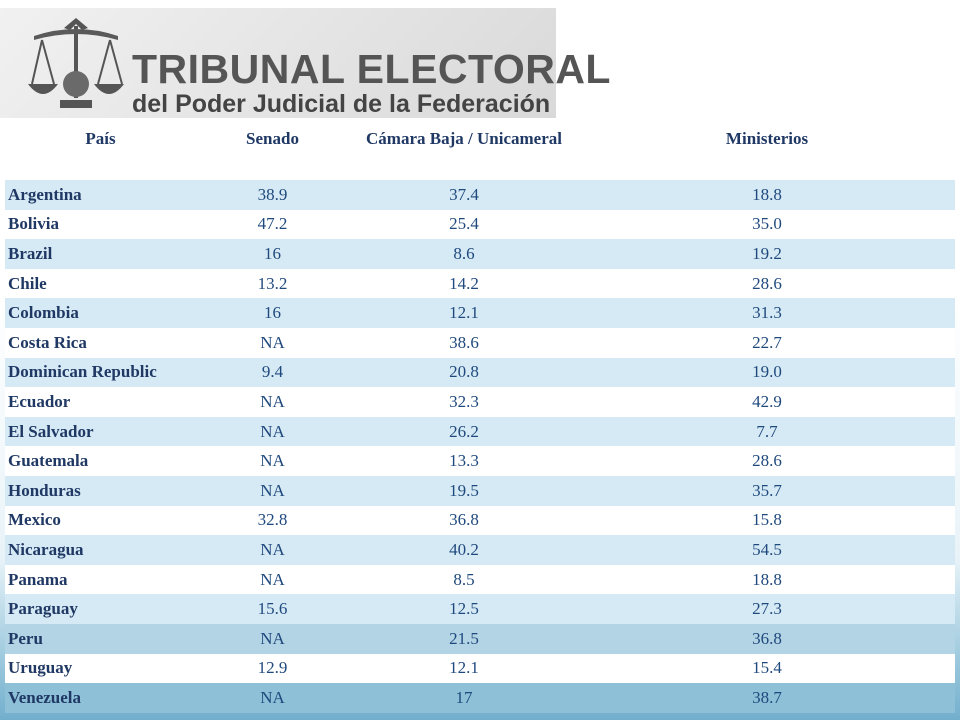 This screenshot has width=960, height=720. I want to click on table-row: Honduras NA 19.5 35.7, so click(480, 490).